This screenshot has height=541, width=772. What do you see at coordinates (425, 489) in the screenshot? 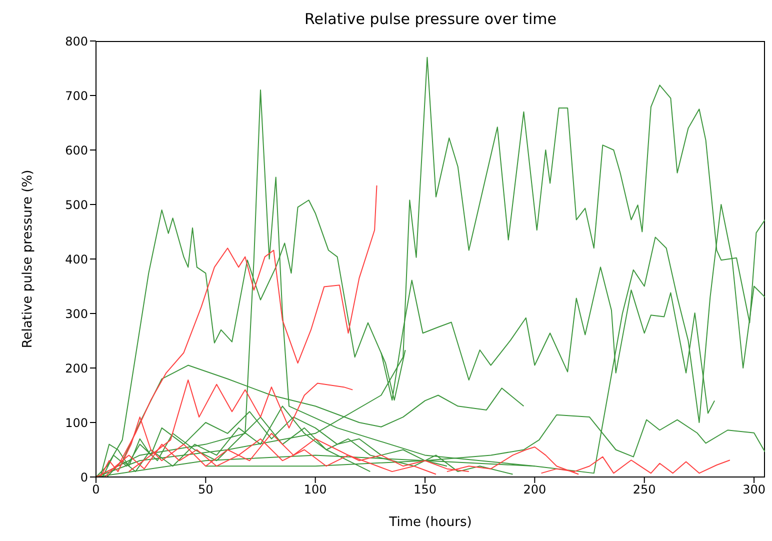
I see `x-tick-label: 150` at bounding box center [425, 489].